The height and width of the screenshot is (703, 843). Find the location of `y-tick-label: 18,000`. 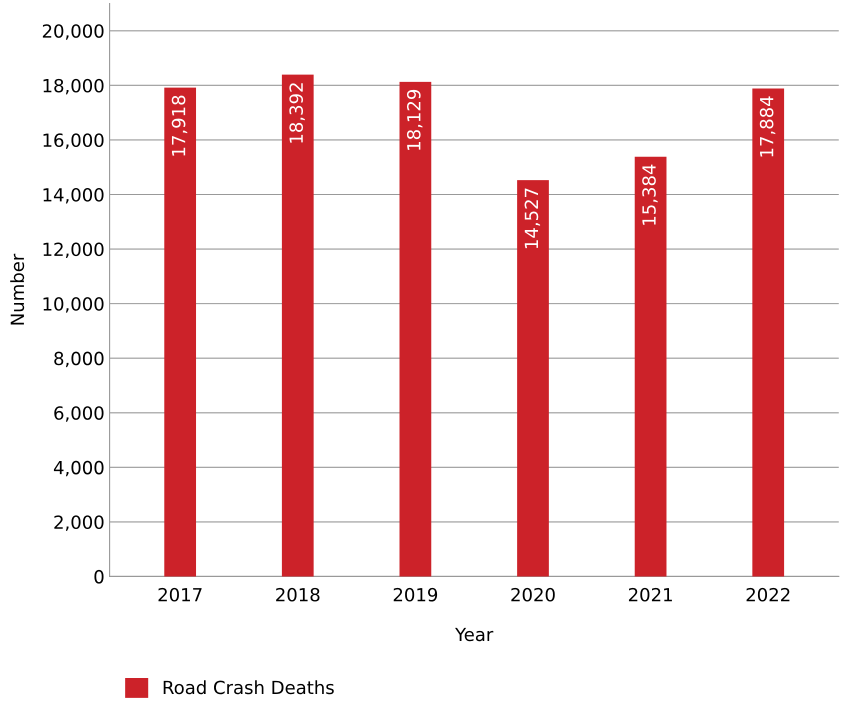

y-tick-label: 18,000 is located at coordinates (74, 86).